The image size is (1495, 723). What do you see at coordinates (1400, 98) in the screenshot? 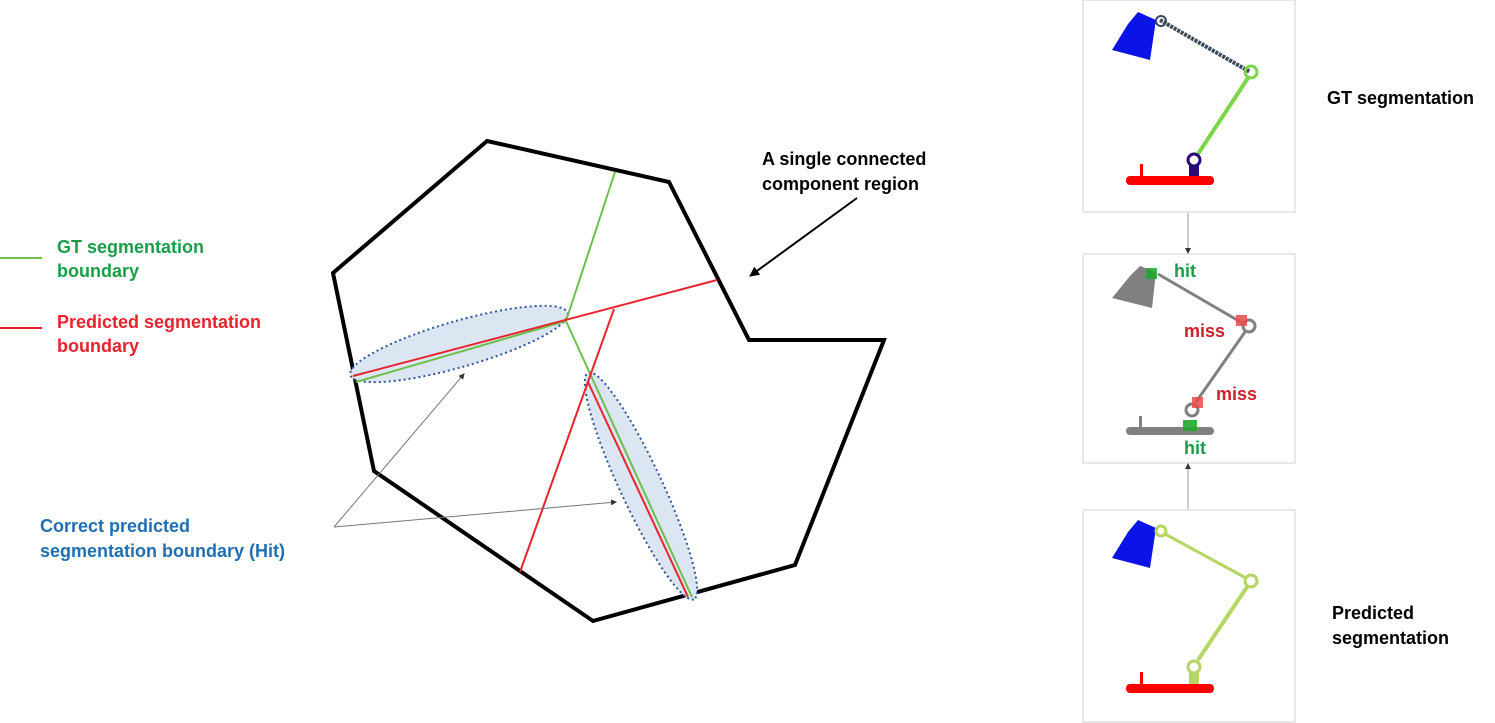
I see `gt-segmentation-title: GT segmentation` at bounding box center [1400, 98].